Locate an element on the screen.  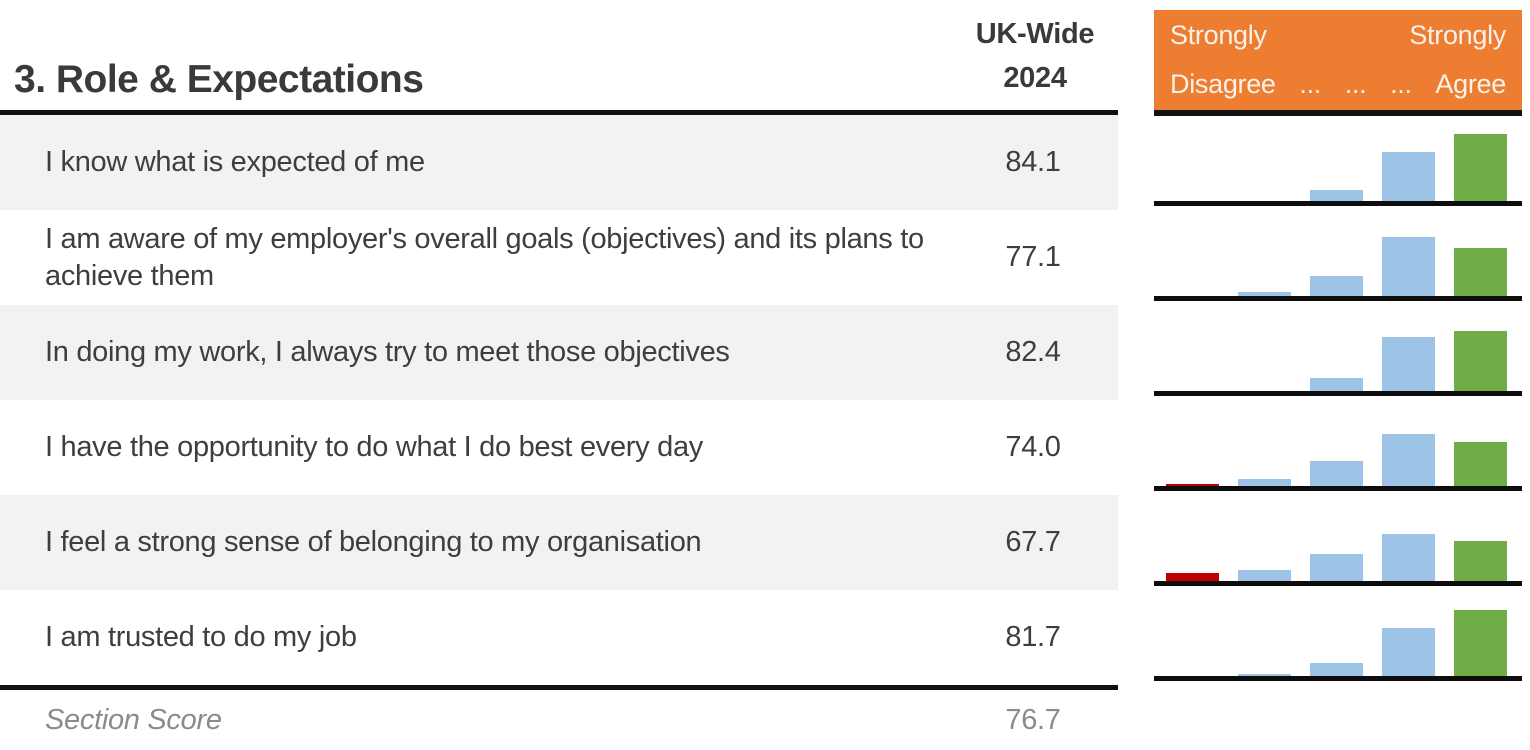
score-value: 84.1 is located at coordinates (1033, 162).